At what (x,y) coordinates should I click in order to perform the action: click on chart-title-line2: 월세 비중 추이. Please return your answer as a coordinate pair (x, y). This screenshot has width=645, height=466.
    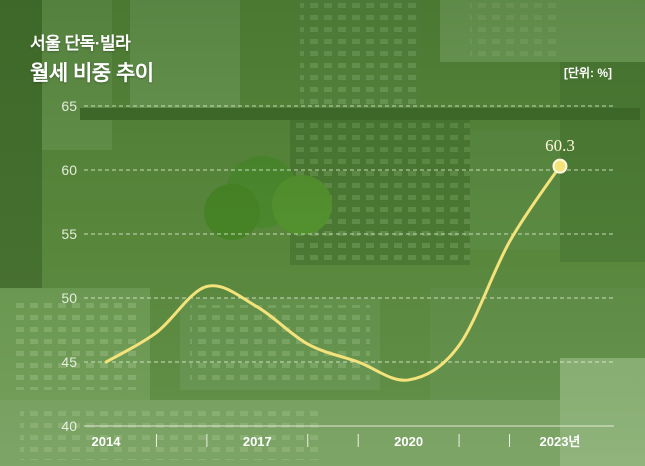
    Looking at the image, I should click on (92, 73).